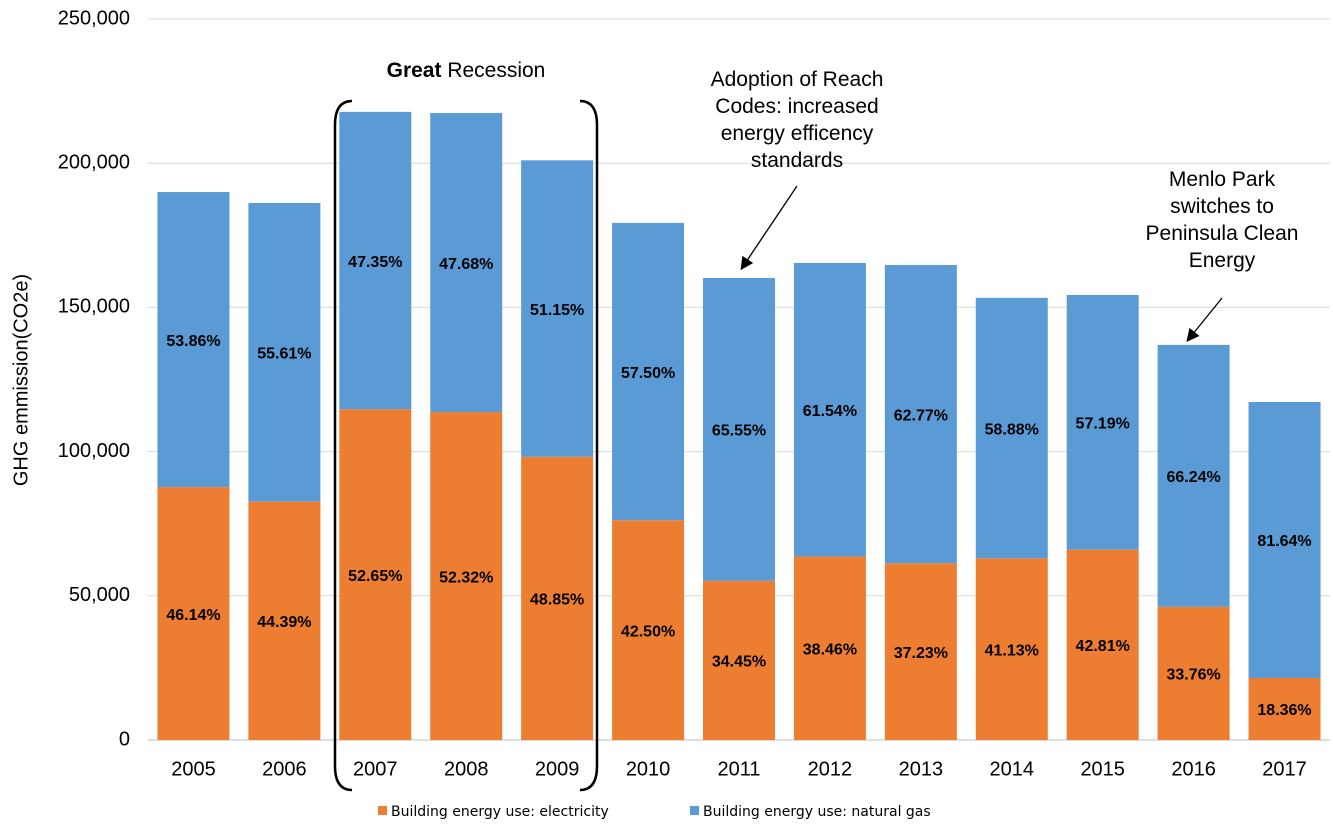 The width and height of the screenshot is (1333, 827). I want to click on share-label: 81.64%, so click(1284, 541).